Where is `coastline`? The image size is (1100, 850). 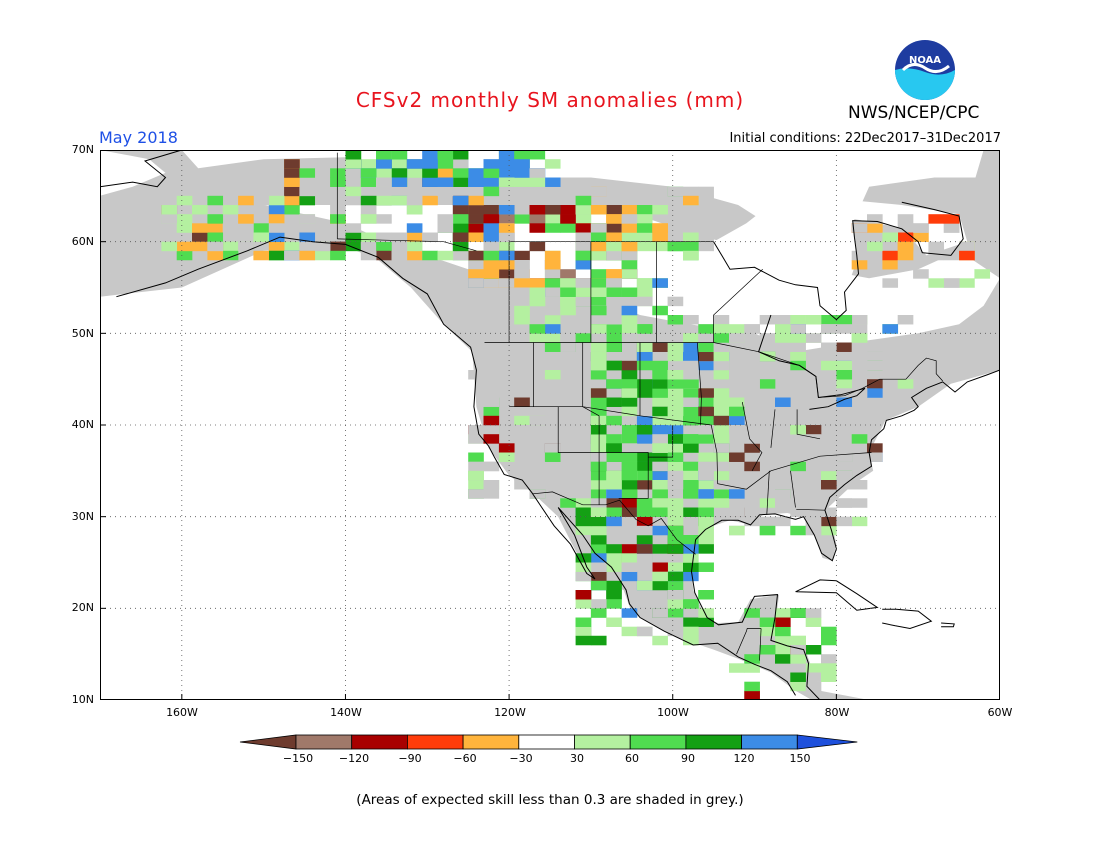
coastline is located at coordinates (847, 465).